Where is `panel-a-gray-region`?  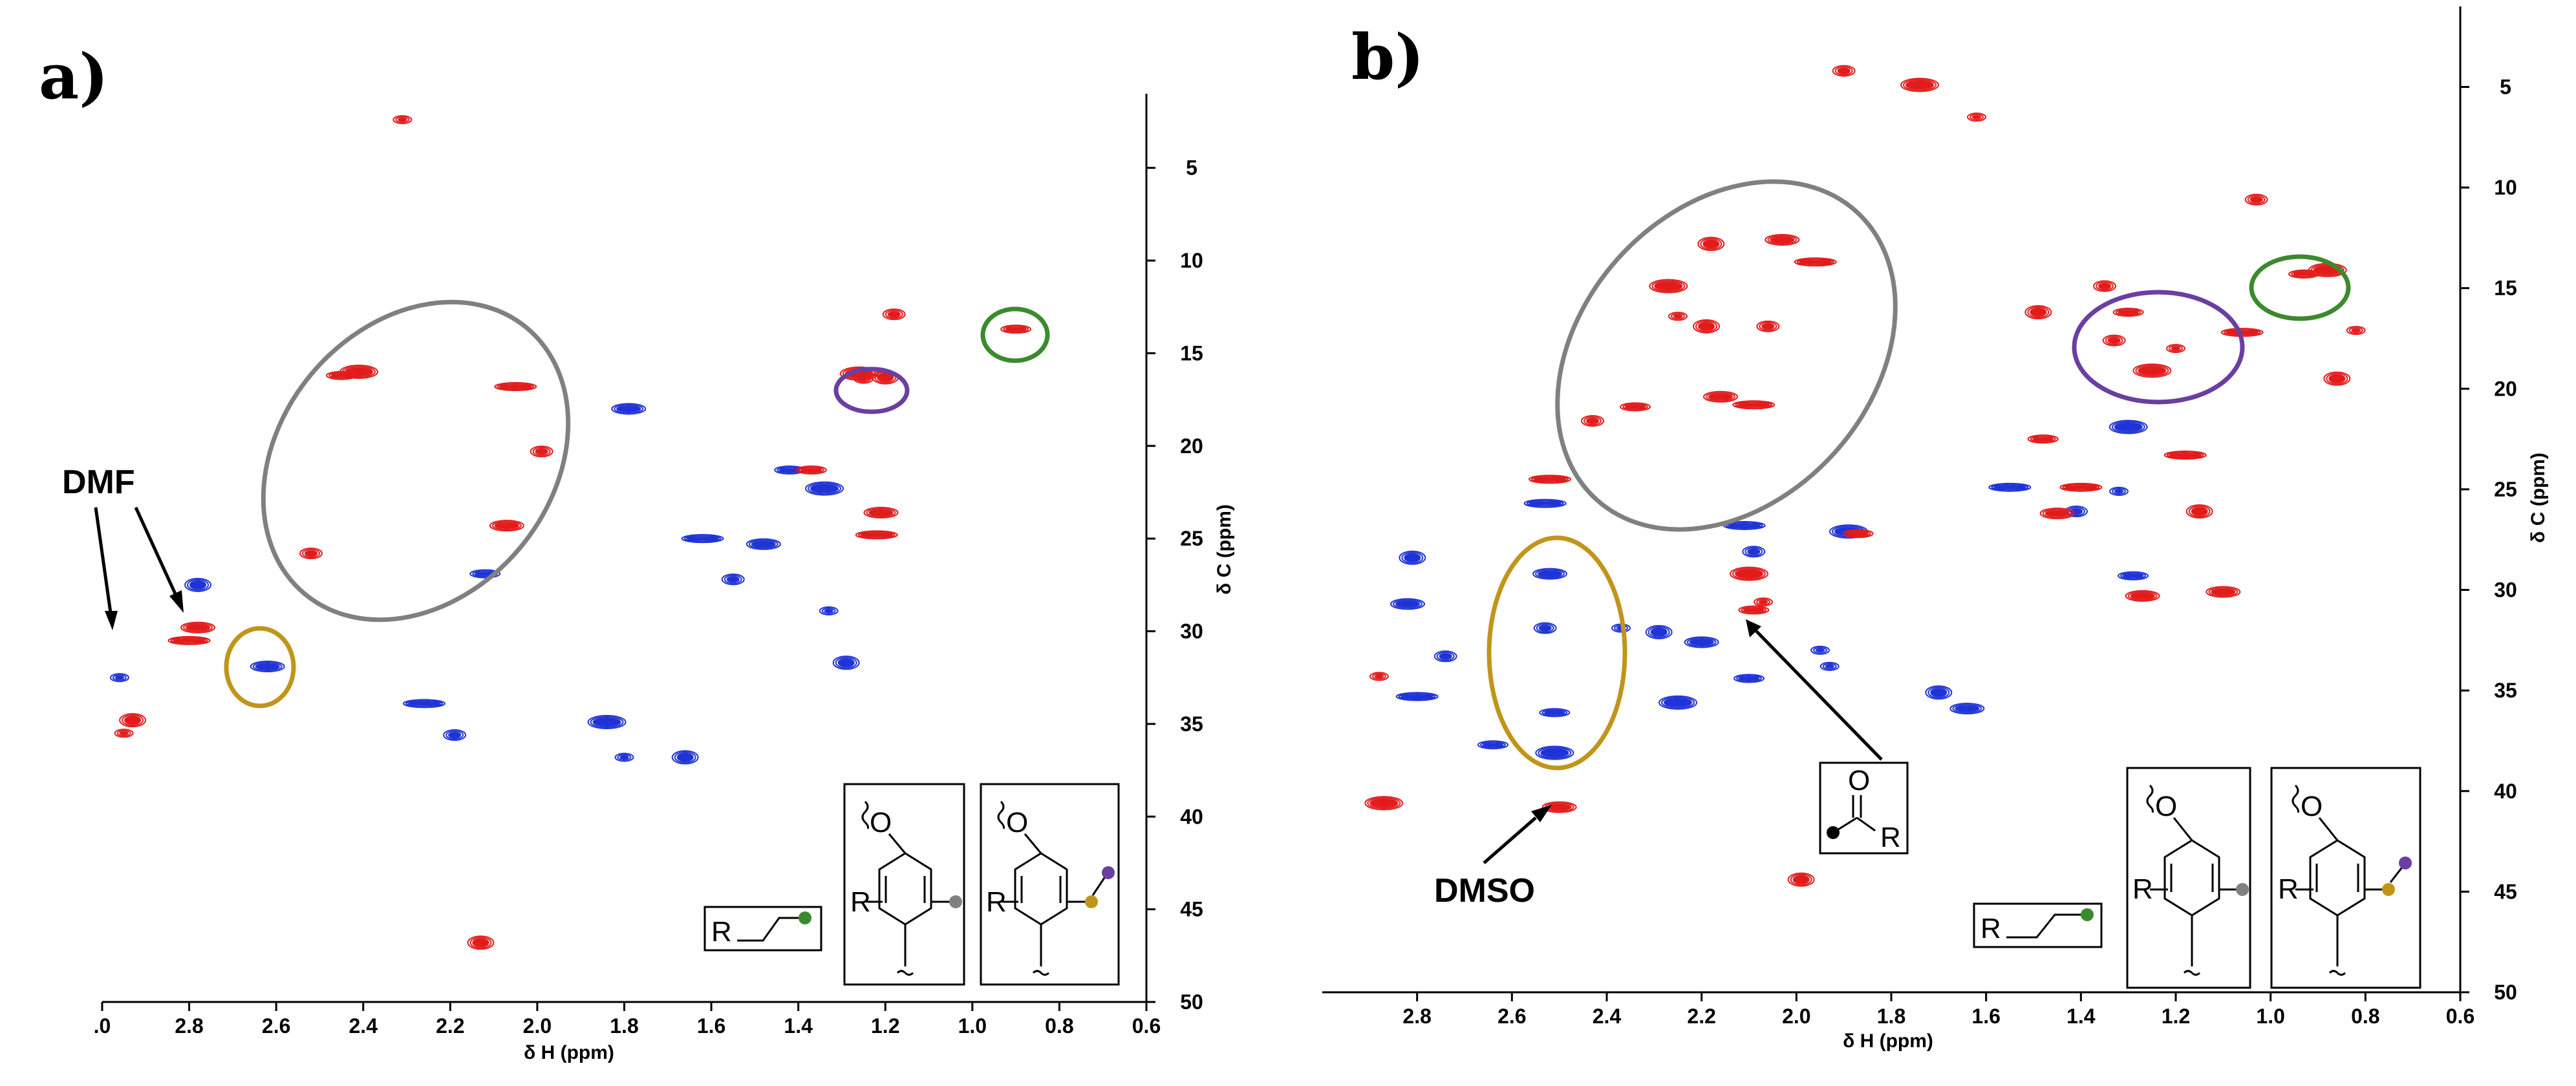
panel-a-gray-region is located at coordinates (416, 461).